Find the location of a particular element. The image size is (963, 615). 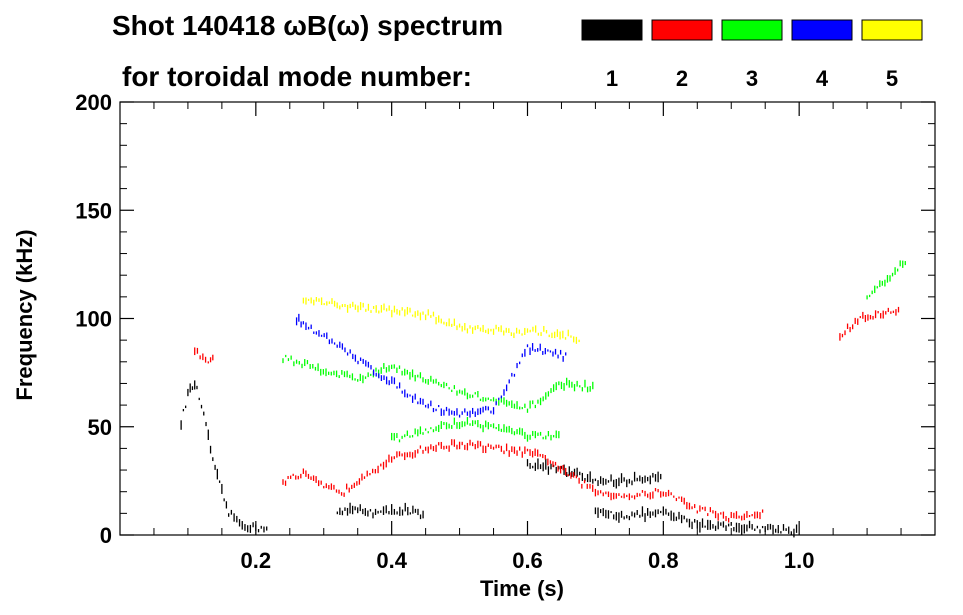

chart-title-line2: for toroidal mode number: is located at coordinates (297, 76).